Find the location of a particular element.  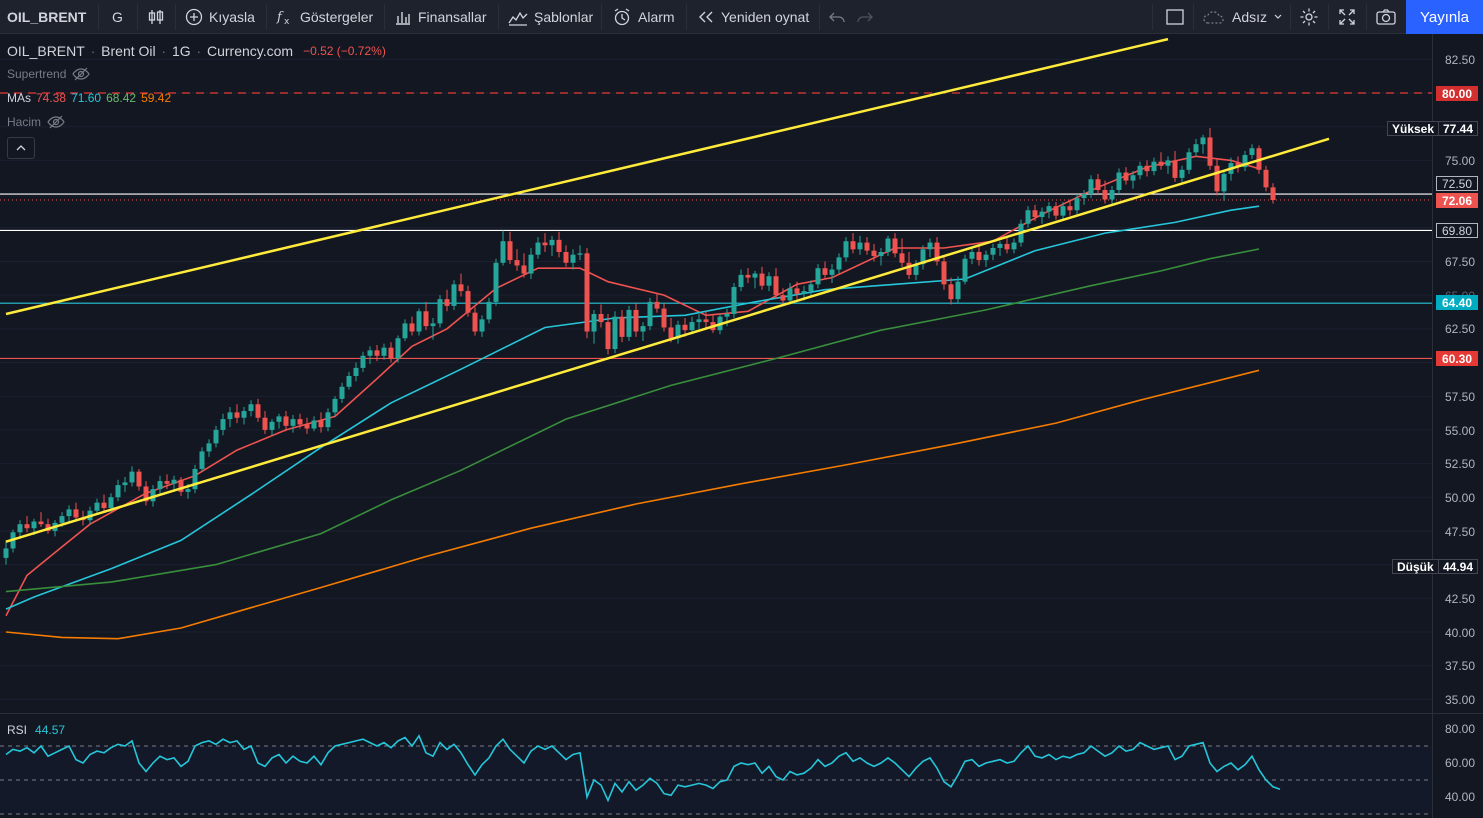

templates-icon is located at coordinates (518, 18).